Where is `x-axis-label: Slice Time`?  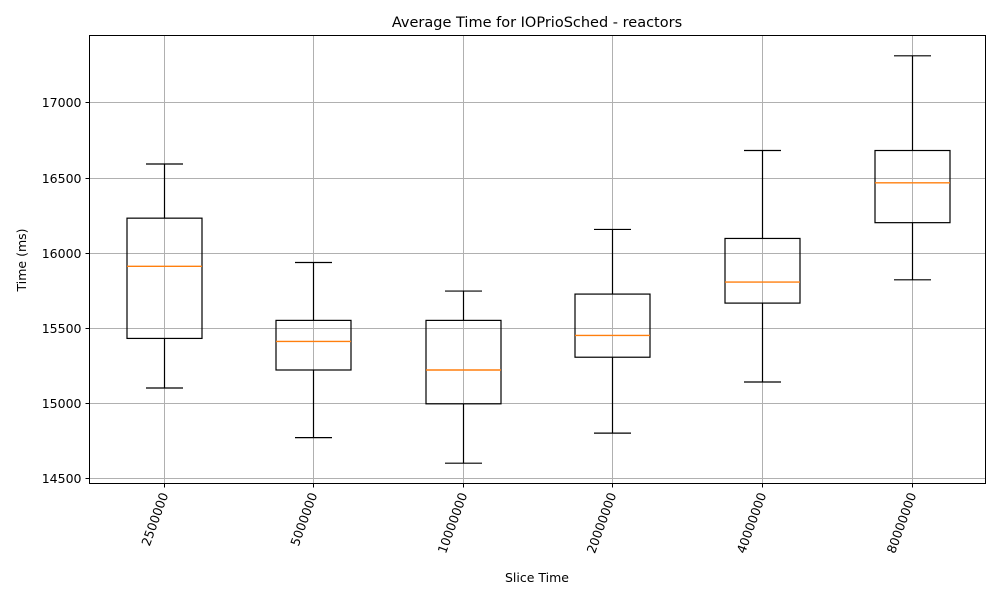 x-axis-label: Slice Time is located at coordinates (537, 577).